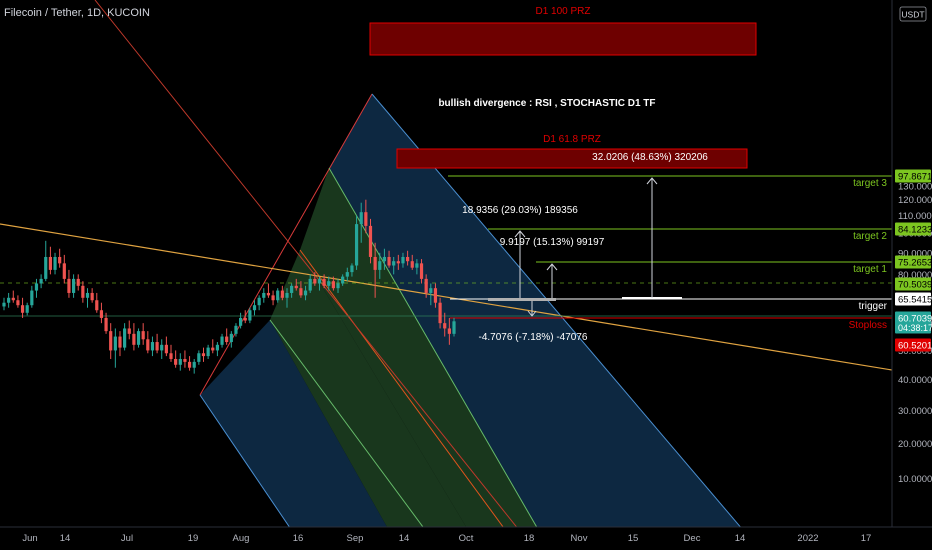  Describe the element at coordinates (346, 423) in the screenshot. I see `pitchfork-inner-lower-line` at that location.